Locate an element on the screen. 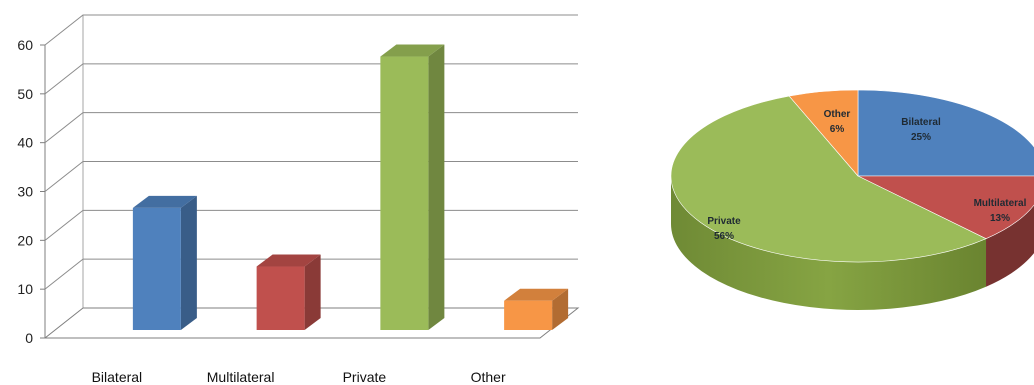 The image size is (1034, 385). pie-slice-private is located at coordinates (828, 179).